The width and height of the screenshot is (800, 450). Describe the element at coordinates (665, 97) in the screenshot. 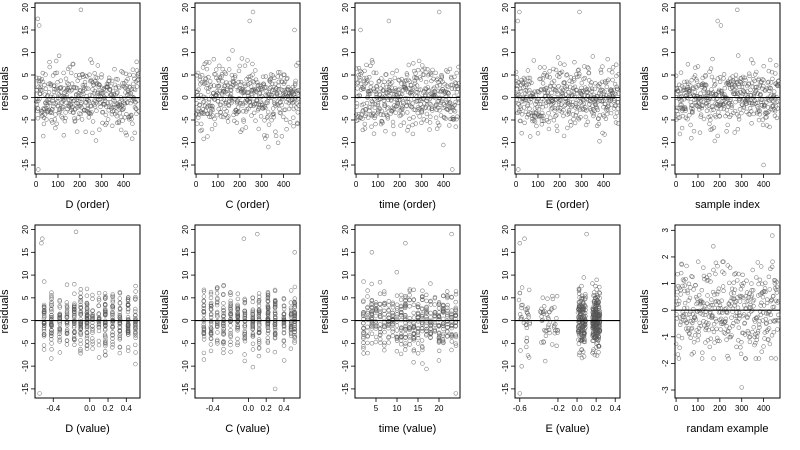

I see `y-tick-label: 0` at that location.